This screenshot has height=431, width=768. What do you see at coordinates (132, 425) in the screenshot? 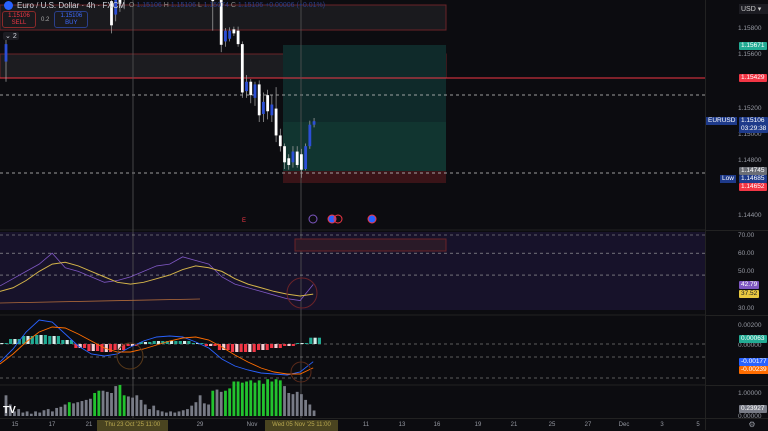
I see `crosshair-time-label: Thu 23 Oct '25 11:00` at bounding box center [132, 425].